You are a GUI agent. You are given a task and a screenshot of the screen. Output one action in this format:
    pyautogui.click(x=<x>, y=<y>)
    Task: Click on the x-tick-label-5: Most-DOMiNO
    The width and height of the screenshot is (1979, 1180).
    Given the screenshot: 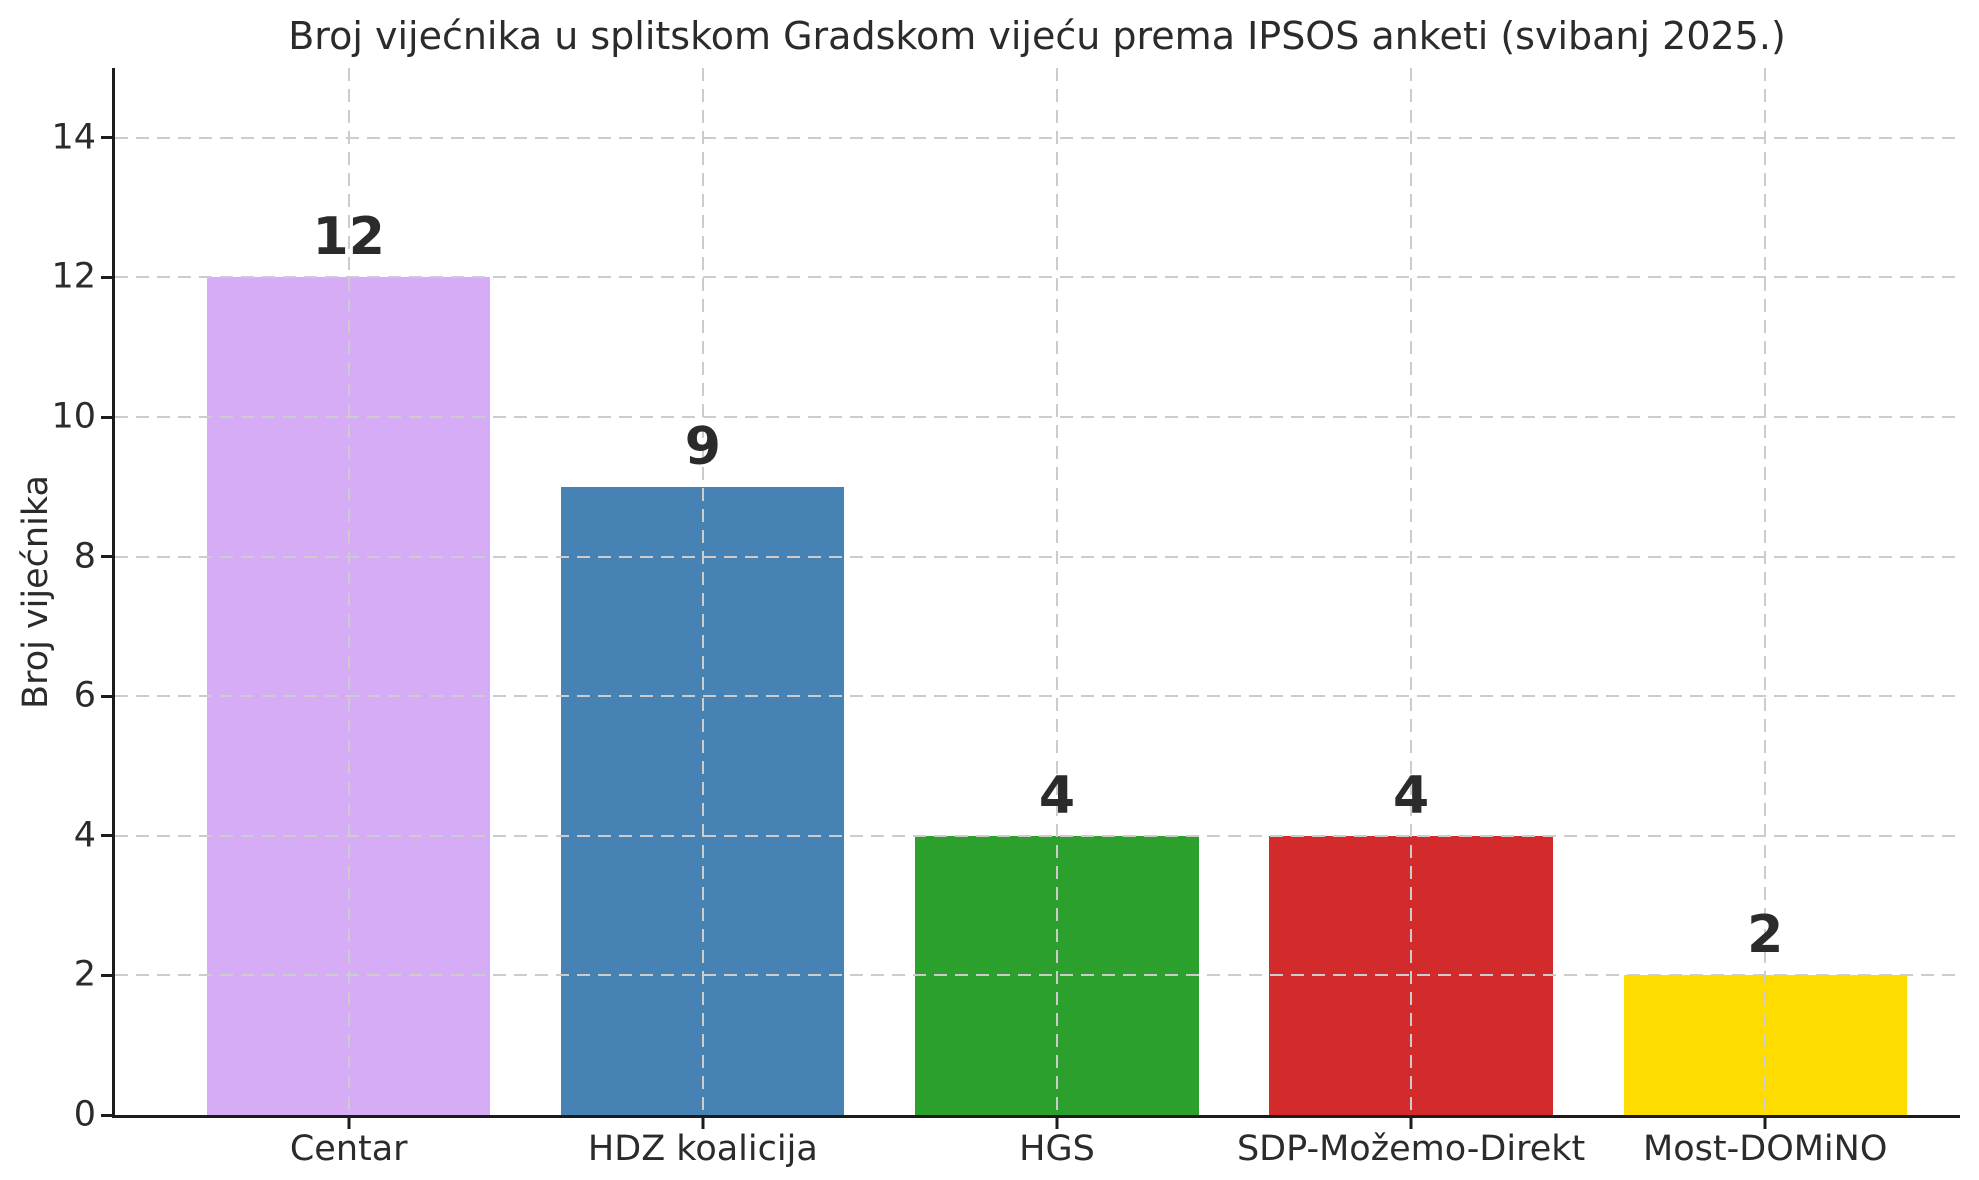 What is the action you would take?
    pyautogui.click(x=1765, y=1149)
    